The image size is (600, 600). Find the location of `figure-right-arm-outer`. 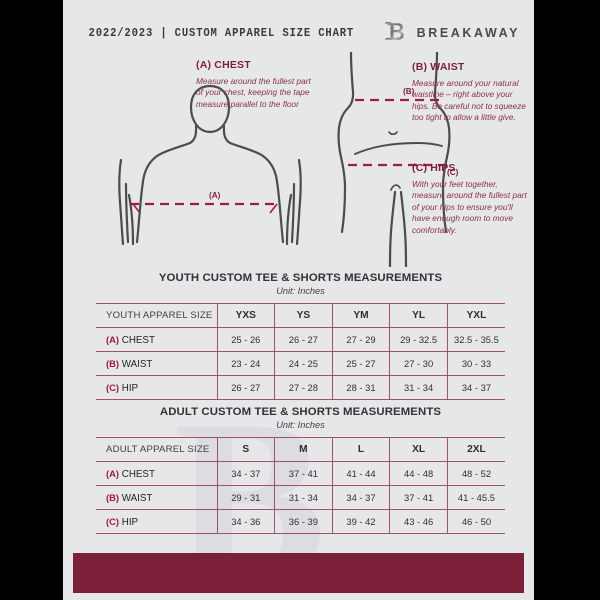

figure-right-arm-outer is located at coordinates (298, 202).